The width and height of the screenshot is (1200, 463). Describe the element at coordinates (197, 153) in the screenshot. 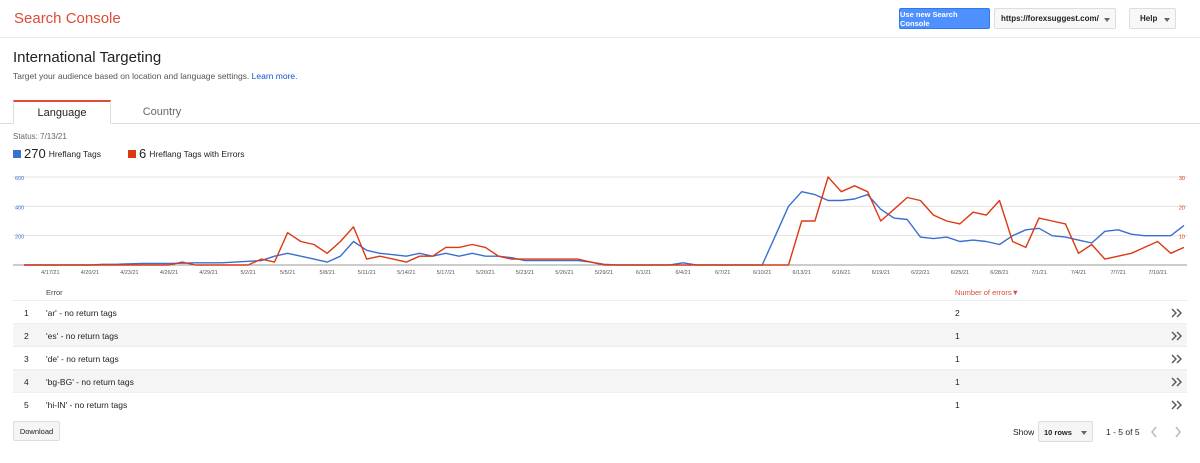

I see `legend-label: Hreflang Tags with Errors` at that location.